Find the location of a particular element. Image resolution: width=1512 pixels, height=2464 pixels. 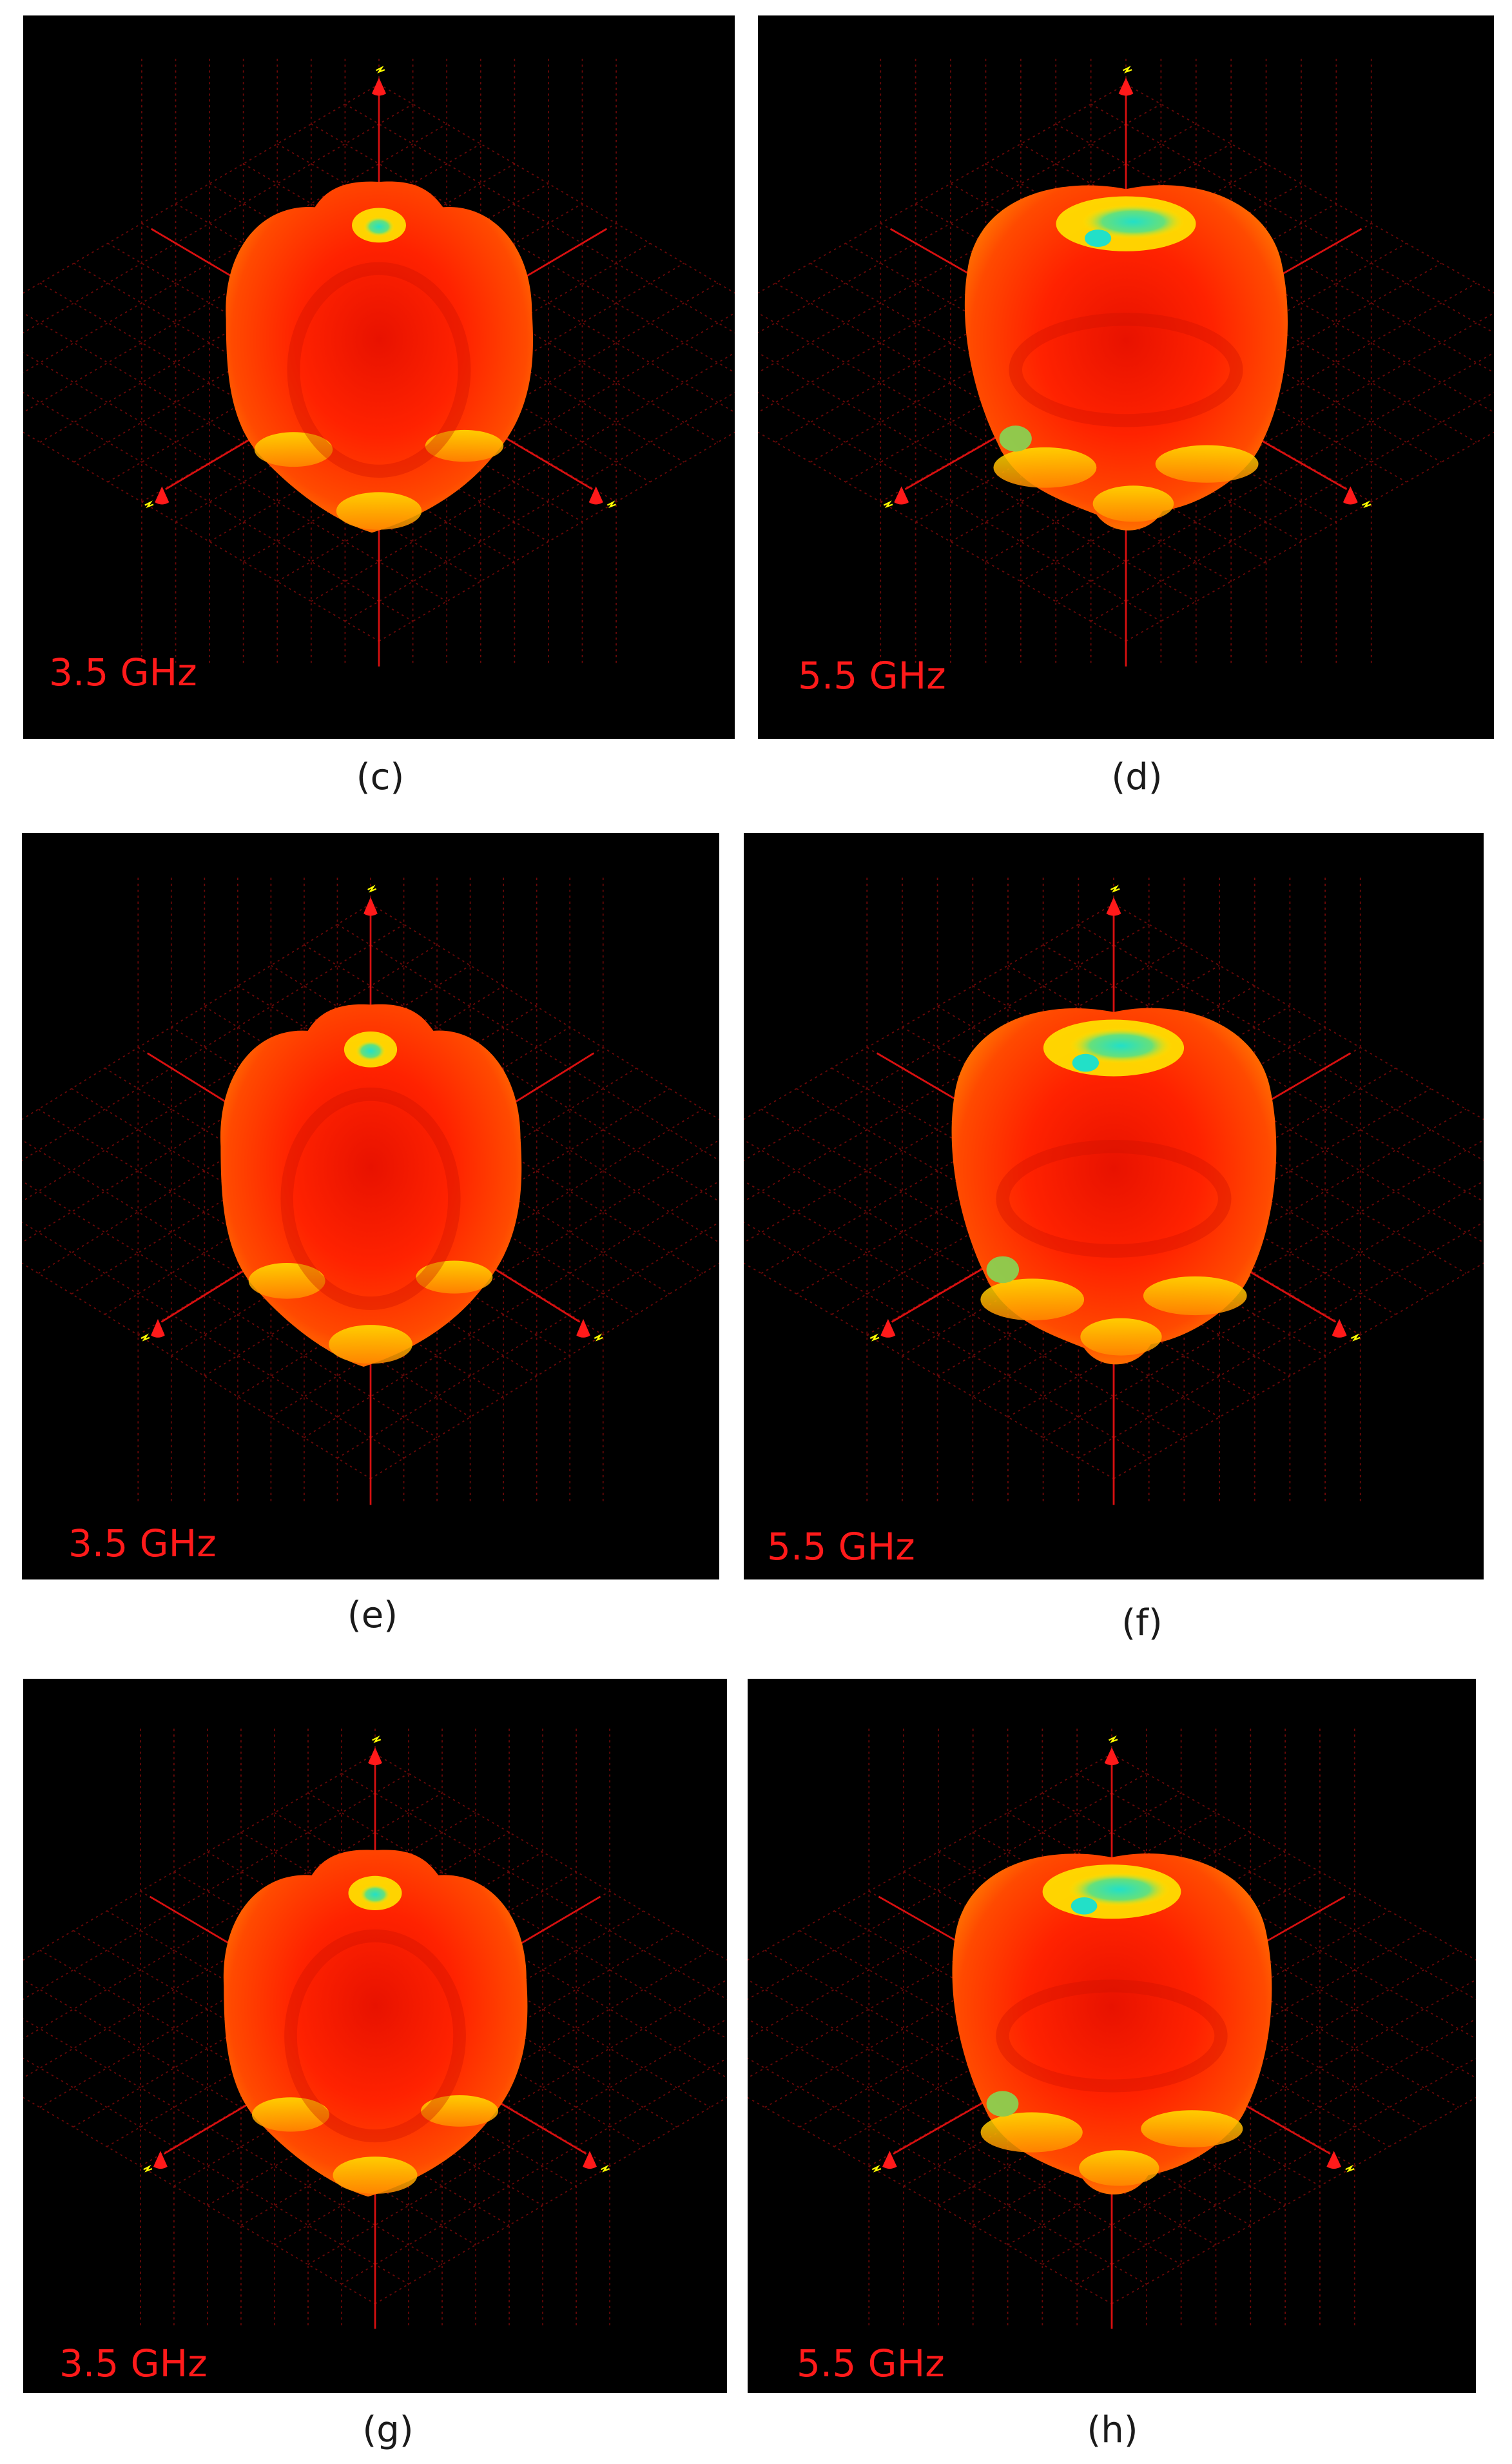

radiation-pattern-3d-f is located at coordinates (1114, 1191).